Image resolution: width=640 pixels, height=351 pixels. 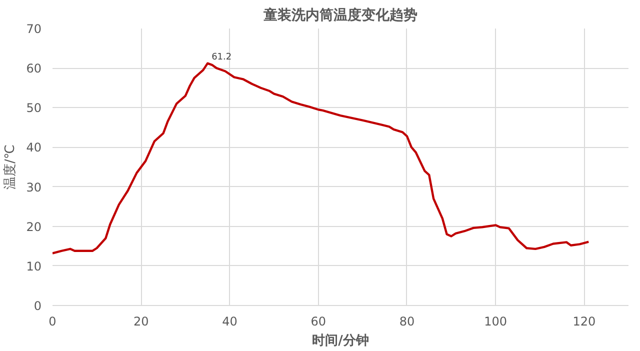 I want to click on annotation: 61.2, so click(x=222, y=57).